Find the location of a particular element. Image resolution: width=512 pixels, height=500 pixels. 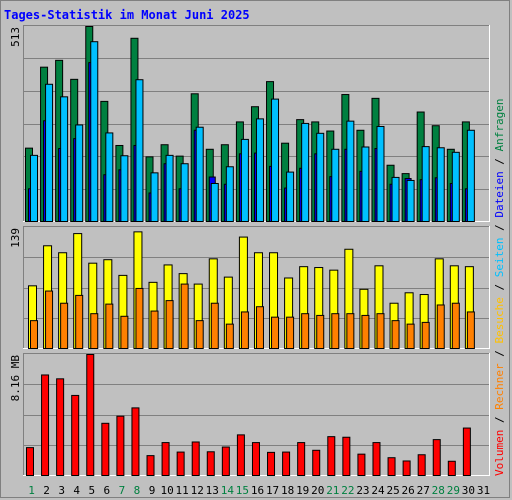

x-tick-label: 7 is located at coordinates (122, 490).